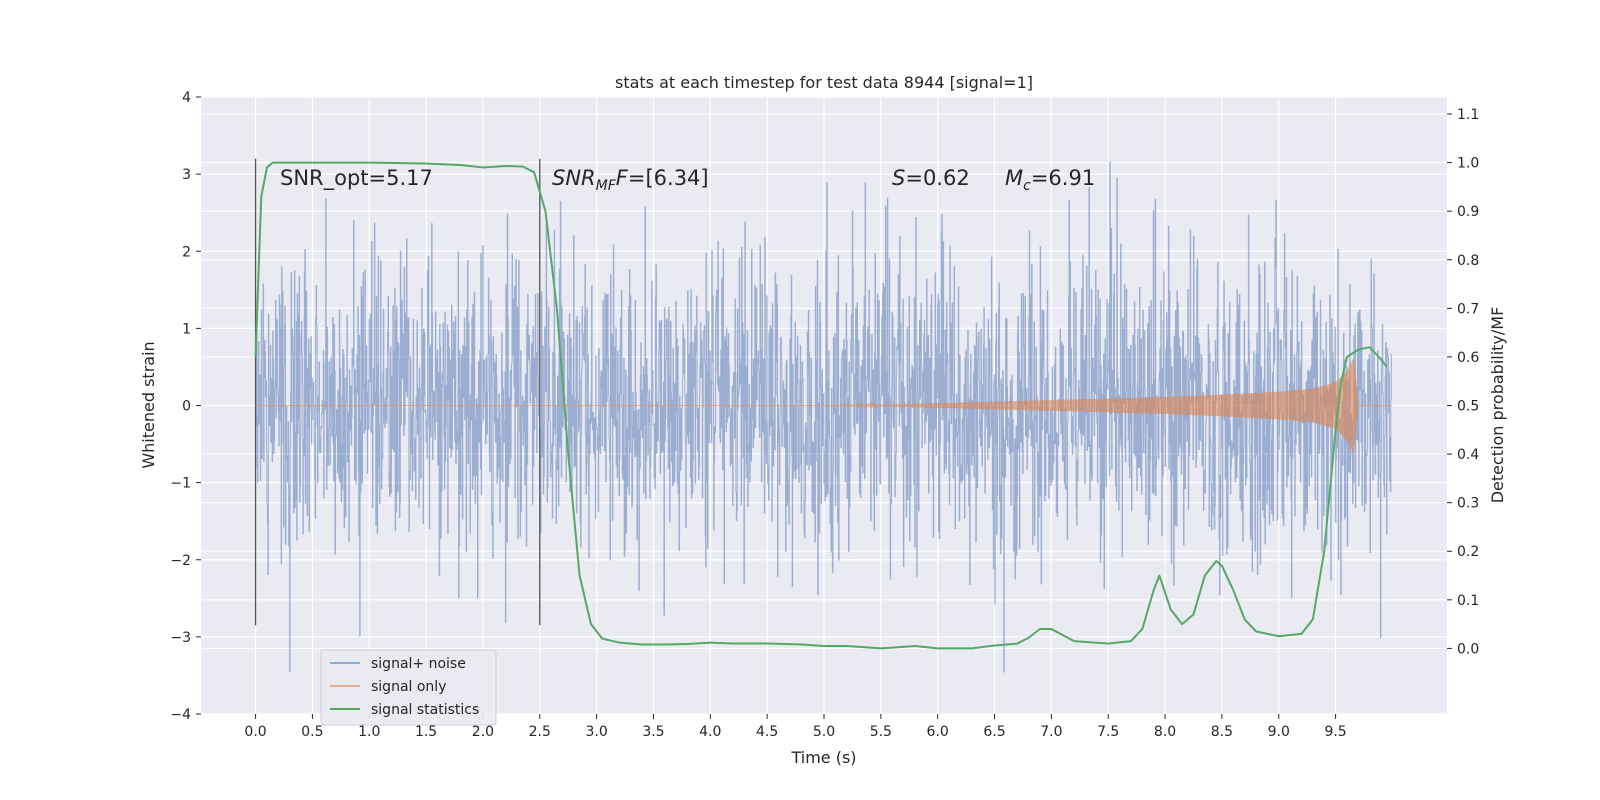  I want to click on signal-only-line, so click(823, 405).